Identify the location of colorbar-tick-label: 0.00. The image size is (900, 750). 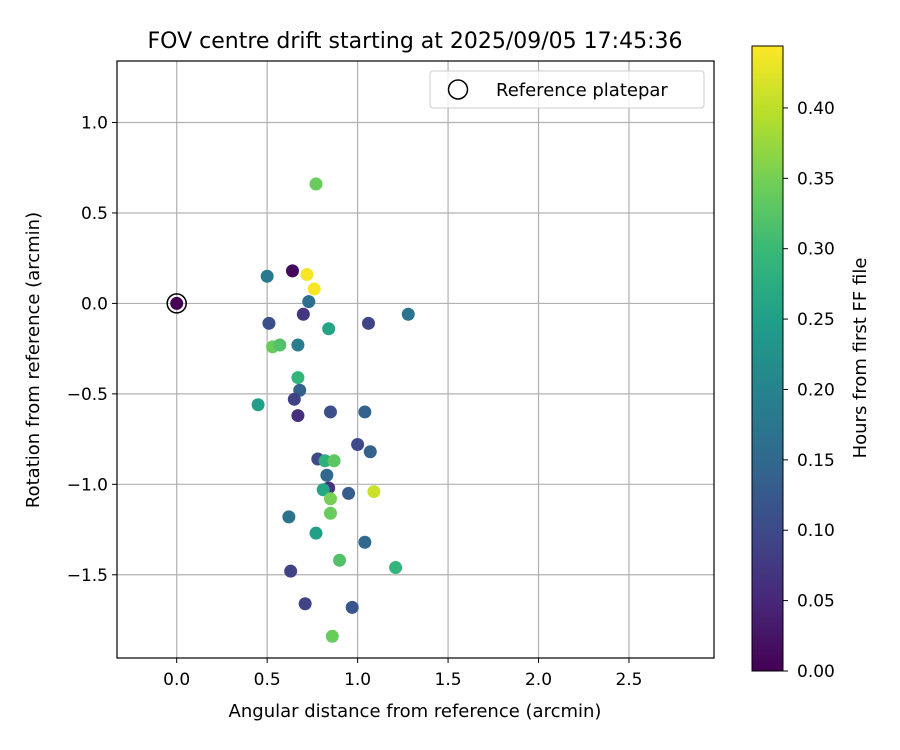
(816, 672).